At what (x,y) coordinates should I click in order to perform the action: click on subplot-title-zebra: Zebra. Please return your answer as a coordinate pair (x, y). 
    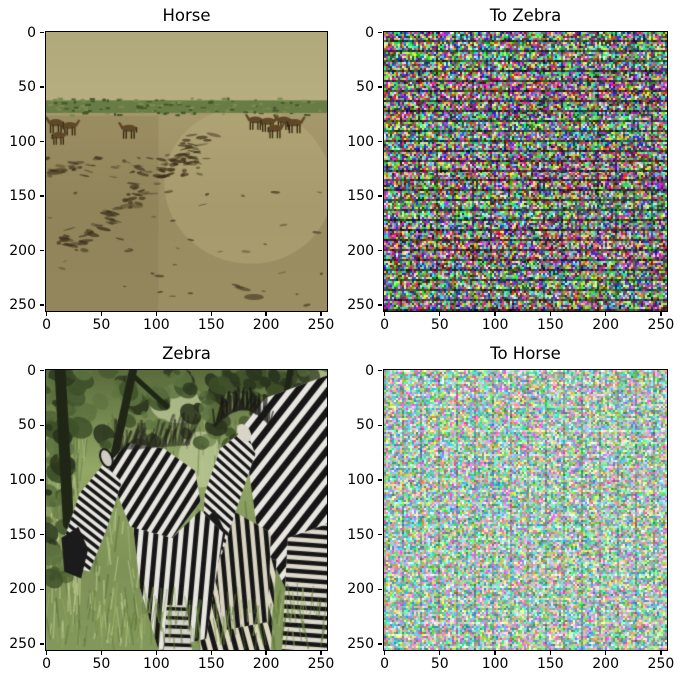
    Looking at the image, I should click on (186, 353).